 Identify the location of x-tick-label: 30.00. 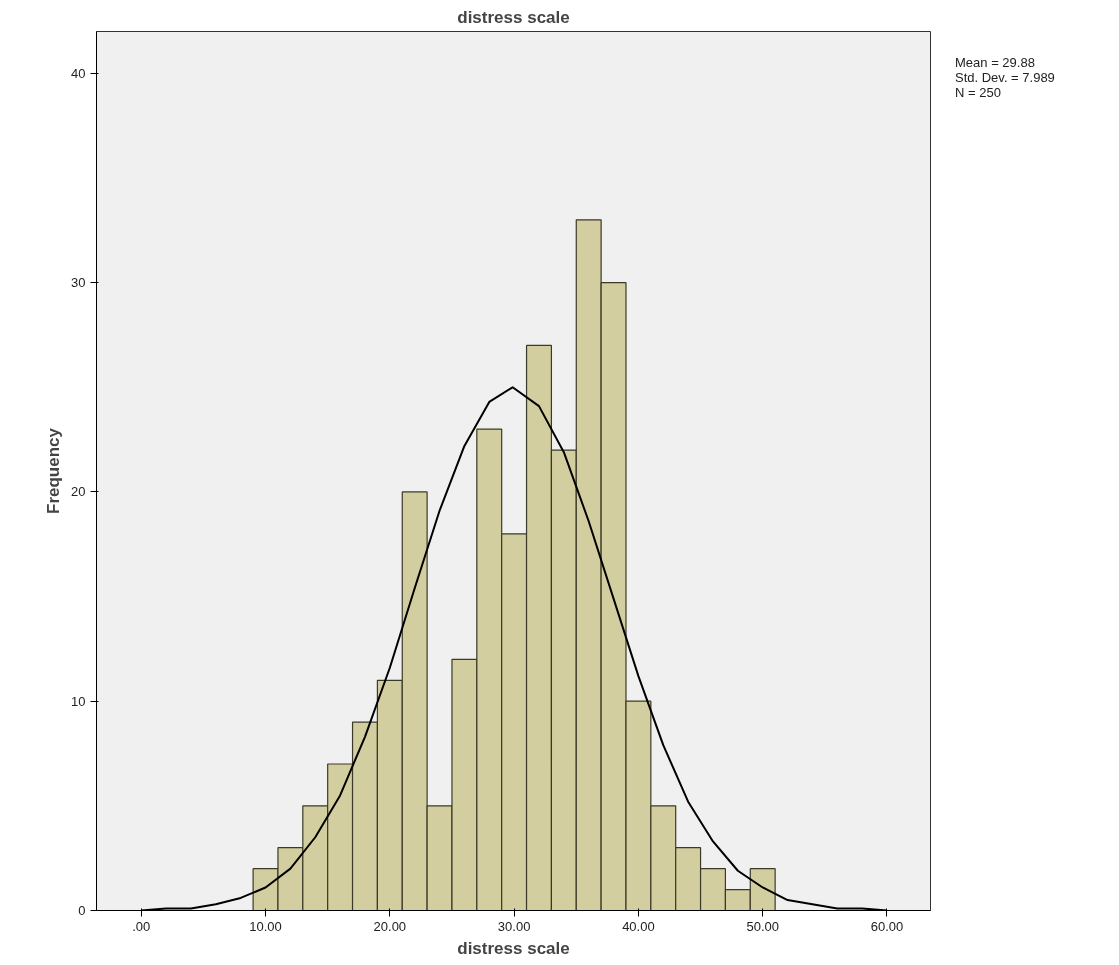
(514, 926).